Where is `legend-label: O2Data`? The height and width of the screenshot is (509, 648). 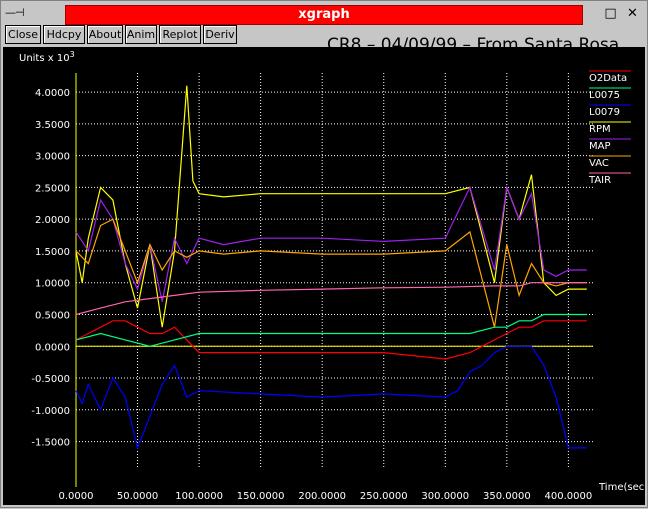 legend-label: O2Data is located at coordinates (608, 78).